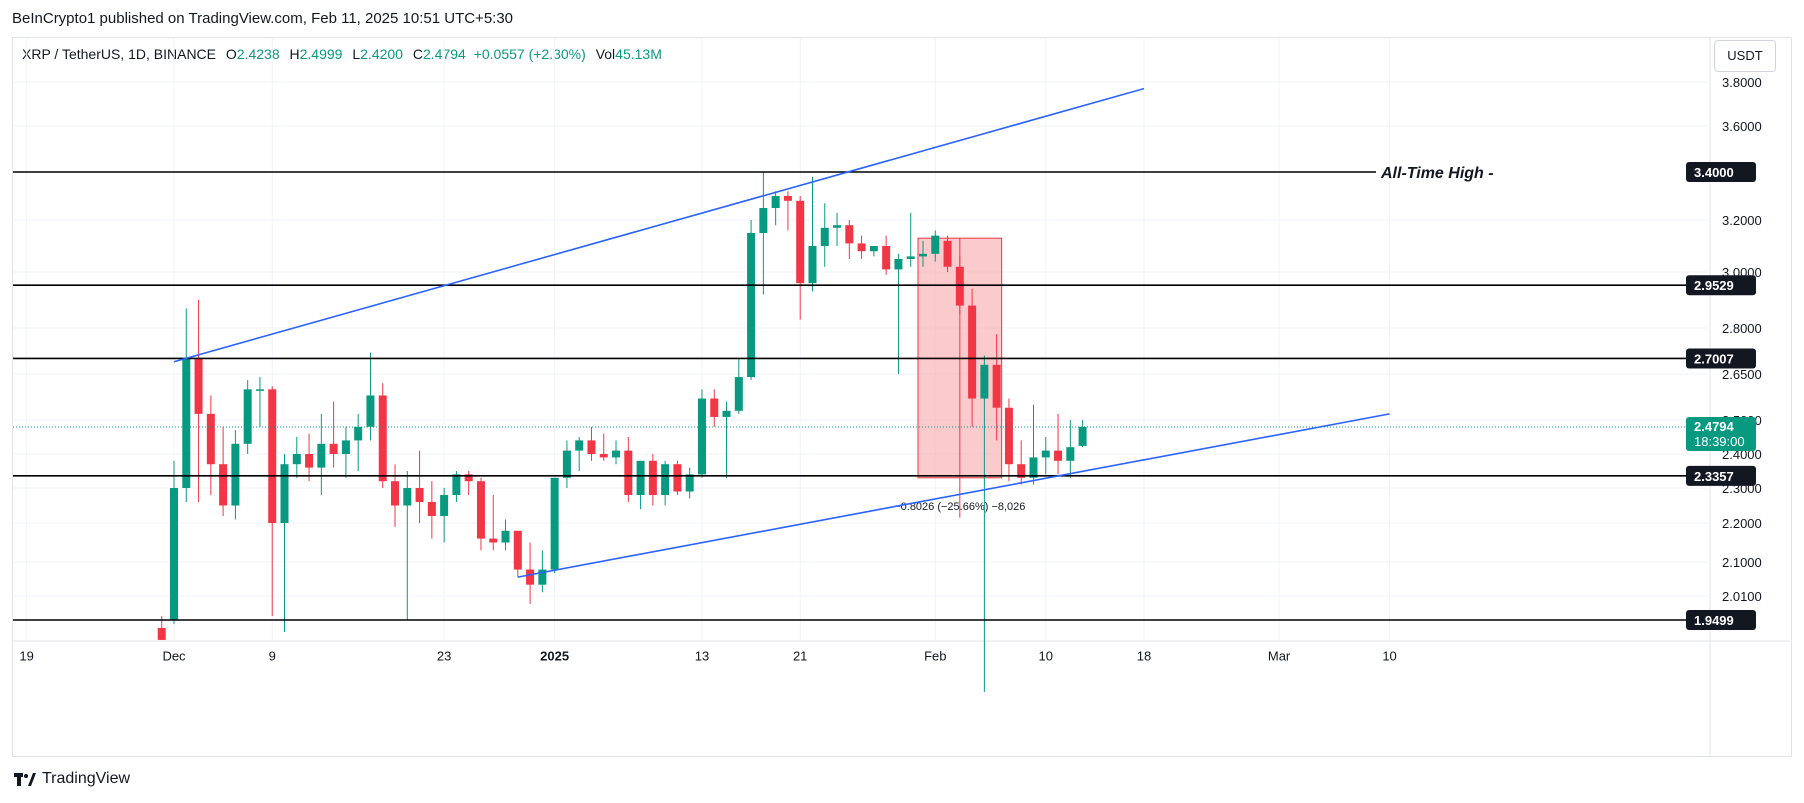 Image resolution: width=1804 pixels, height=803 pixels. Describe the element at coordinates (1279, 656) in the screenshot. I see `time-tick-label: Mar` at that location.